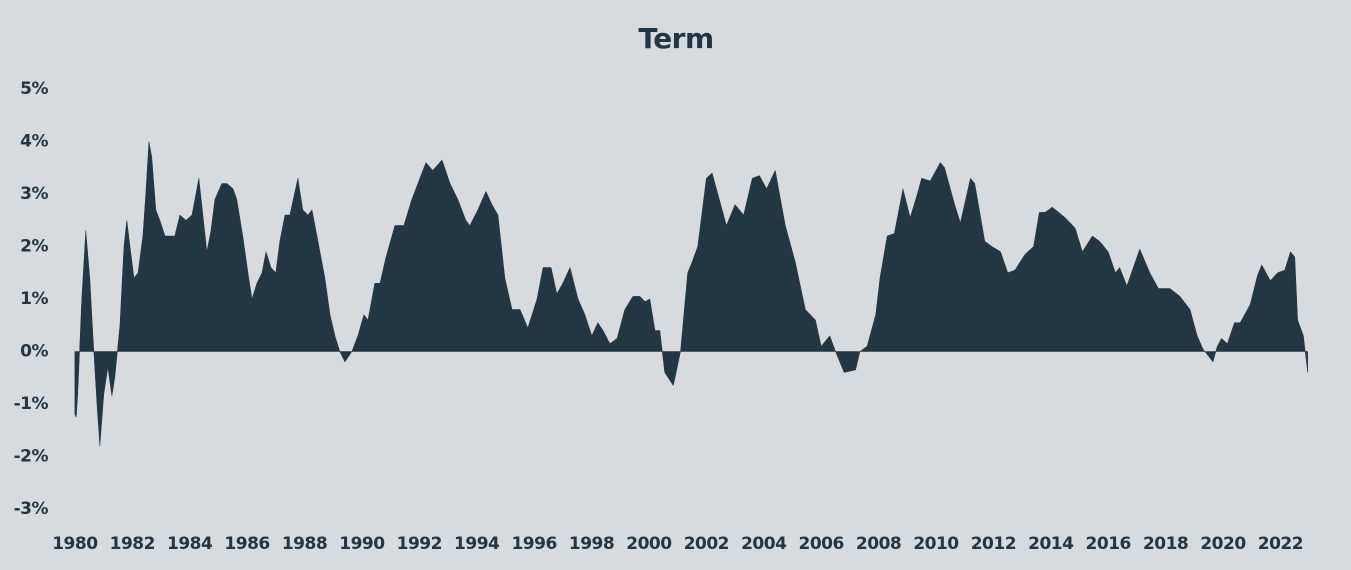 The height and width of the screenshot is (570, 1351). What do you see at coordinates (34, 89) in the screenshot?
I see `y-tick-label: 5%` at bounding box center [34, 89].